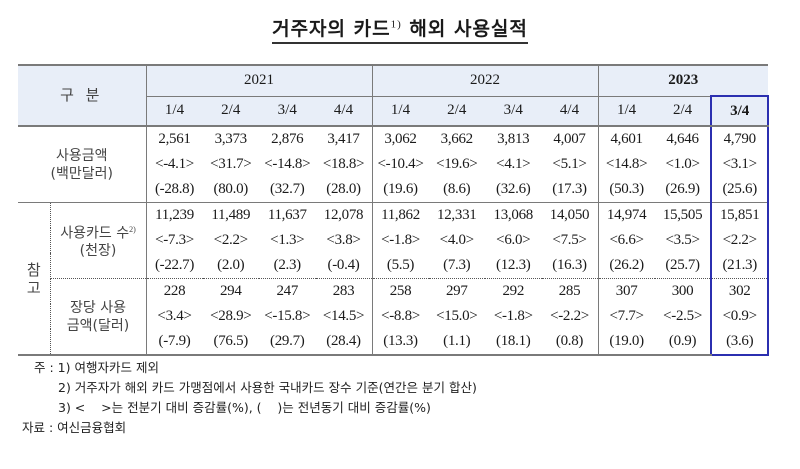  I want to click on title-text: 거주자의 카드, so click(331, 29).